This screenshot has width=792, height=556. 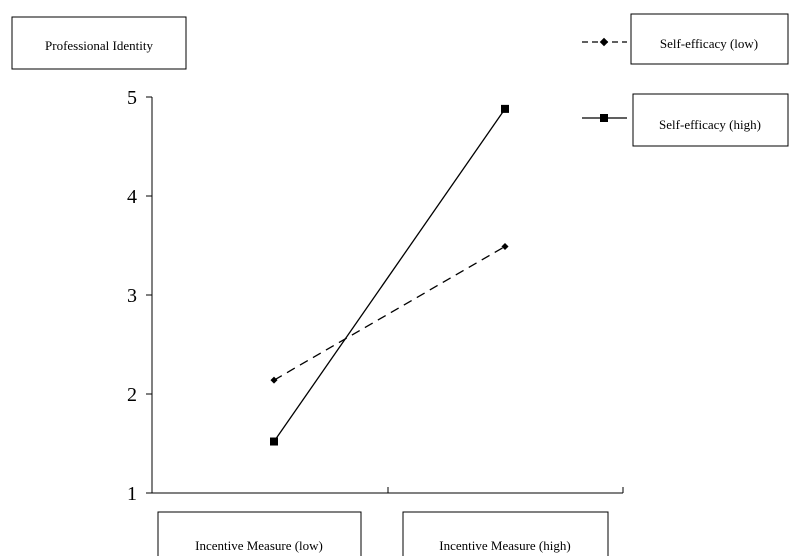 What do you see at coordinates (259, 533) in the screenshot?
I see `x-category-box-low: Incentive Measure (low)` at bounding box center [259, 533].